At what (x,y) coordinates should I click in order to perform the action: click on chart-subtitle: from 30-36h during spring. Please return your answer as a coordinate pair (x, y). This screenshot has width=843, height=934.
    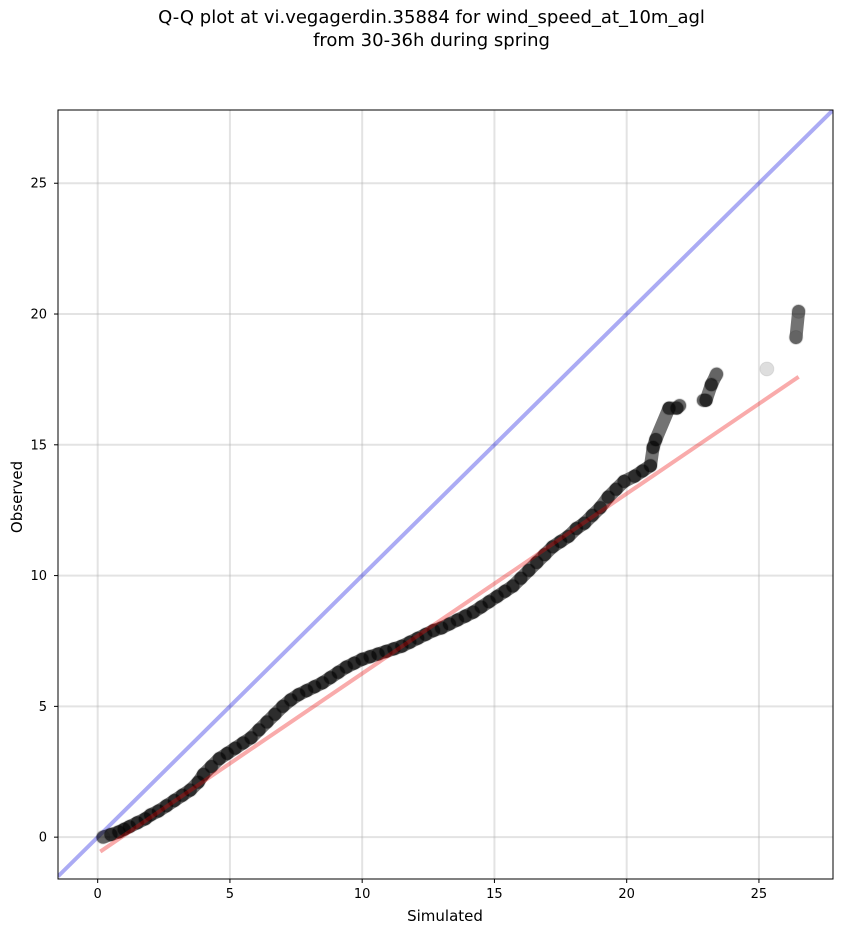
    Looking at the image, I should click on (431, 40).